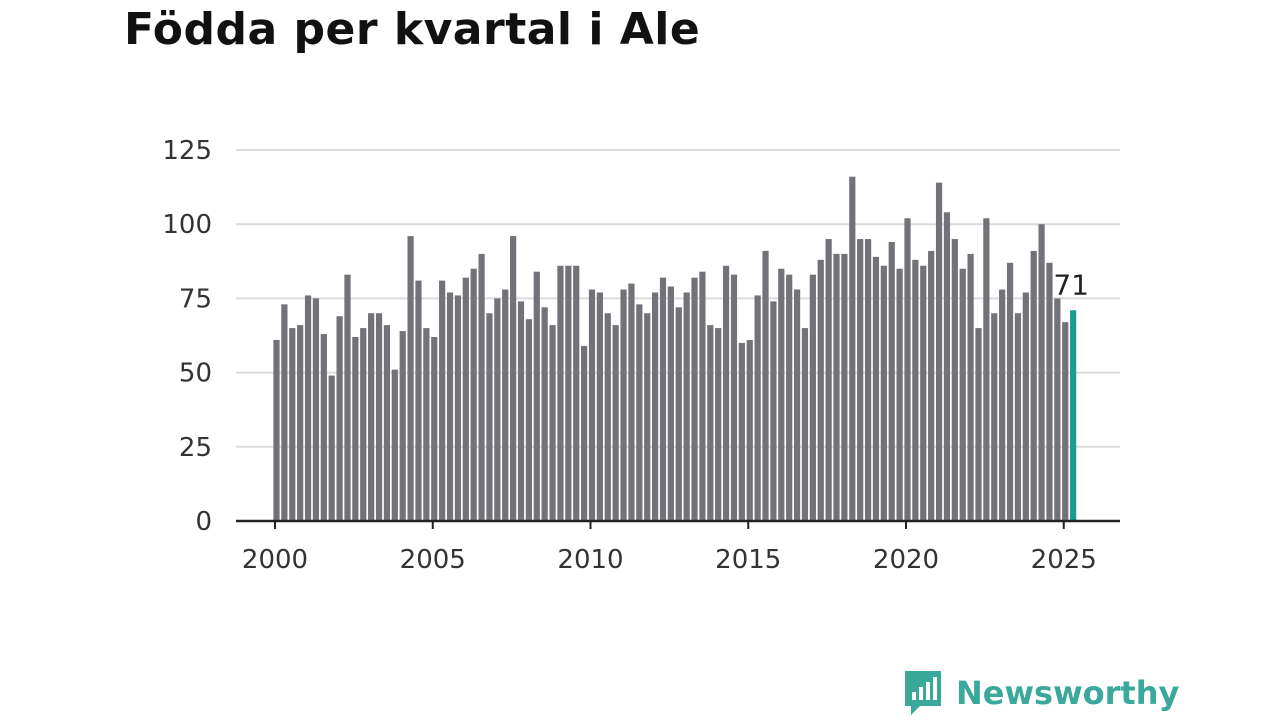 The height and width of the screenshot is (720, 1280). Describe the element at coordinates (906, 560) in the screenshot. I see `x-tick-label: 2020` at that location.